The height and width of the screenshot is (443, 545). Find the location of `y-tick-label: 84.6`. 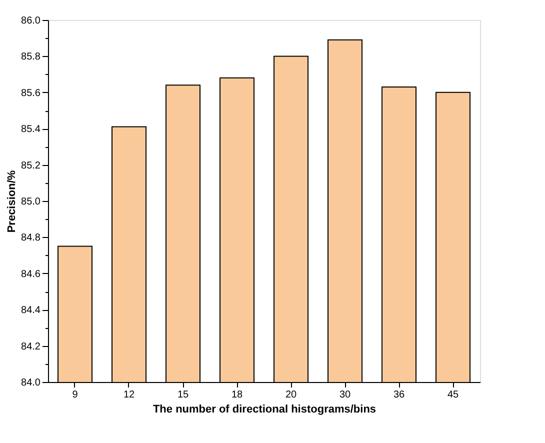

y-tick-label: 84.6 is located at coordinates (31, 274).